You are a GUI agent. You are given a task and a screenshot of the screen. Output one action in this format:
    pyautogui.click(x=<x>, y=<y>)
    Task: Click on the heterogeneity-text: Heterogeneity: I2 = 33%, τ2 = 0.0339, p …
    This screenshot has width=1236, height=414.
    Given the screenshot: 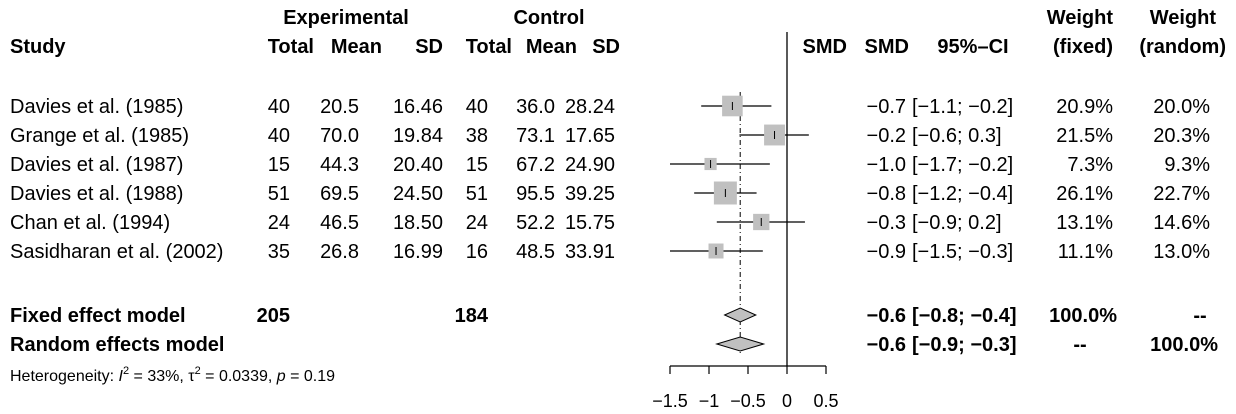 What is the action you would take?
    pyautogui.click(x=172, y=375)
    